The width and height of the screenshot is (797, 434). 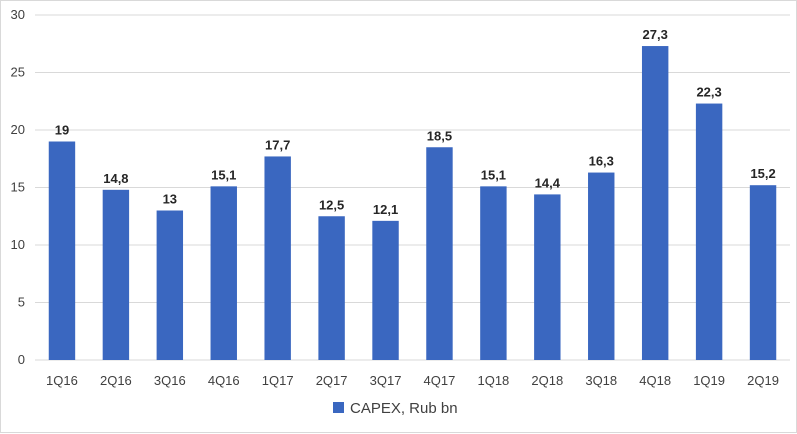 What do you see at coordinates (116, 380) in the screenshot?
I see `x-tick-label: 2Q16` at bounding box center [116, 380].